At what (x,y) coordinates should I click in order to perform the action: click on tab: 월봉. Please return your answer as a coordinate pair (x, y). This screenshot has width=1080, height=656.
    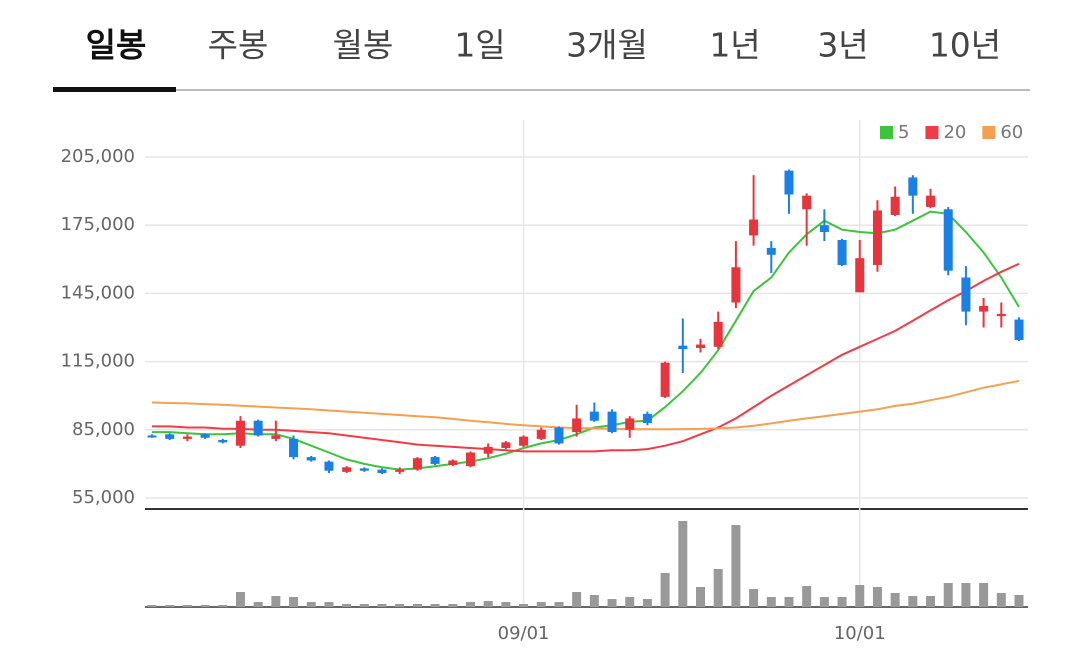
    Looking at the image, I should click on (363, 45).